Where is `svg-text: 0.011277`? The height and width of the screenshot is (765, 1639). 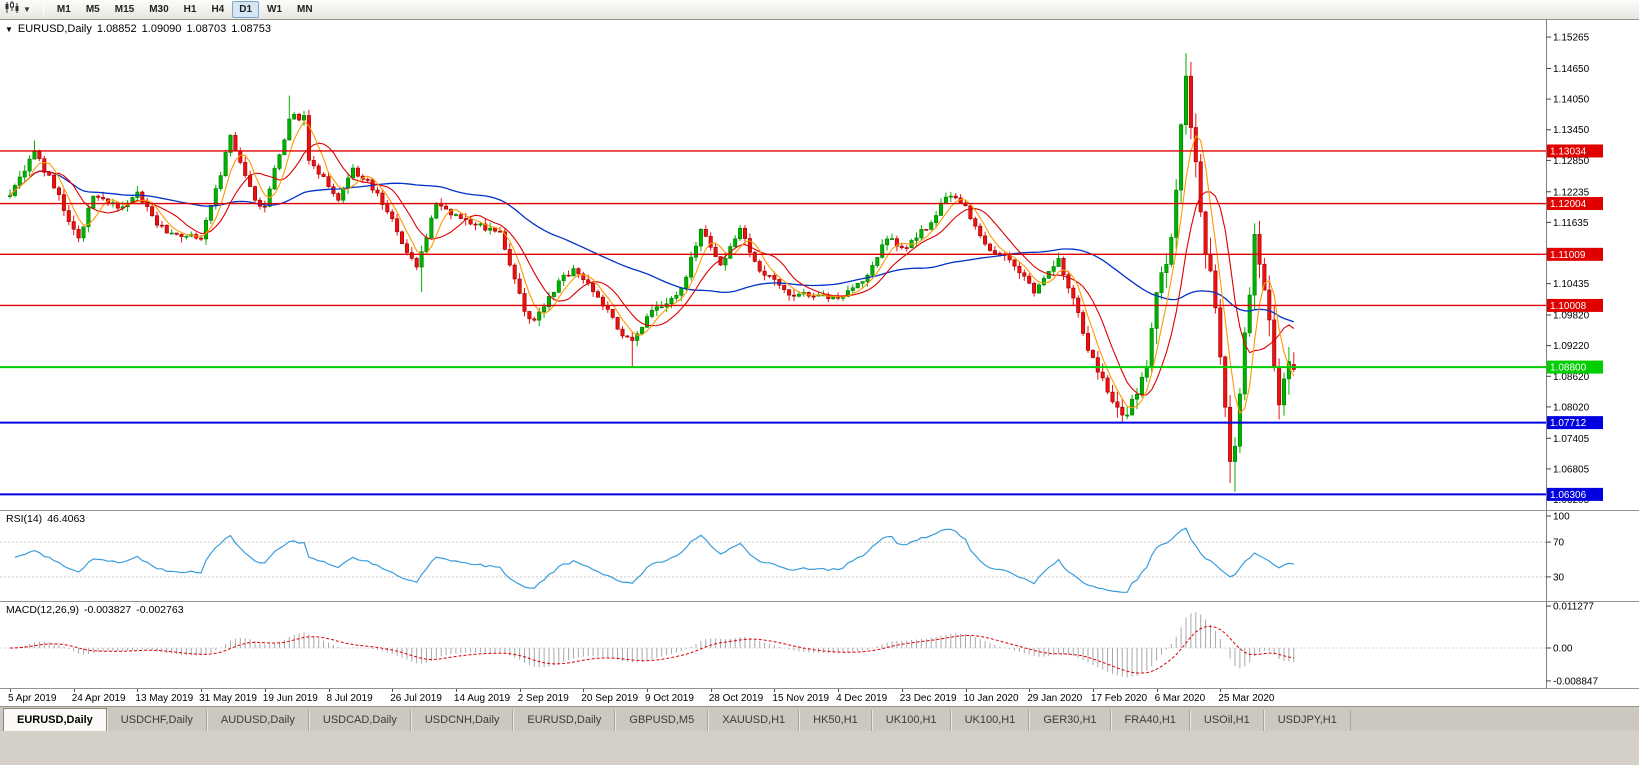
svg-text: 0.011277 is located at coordinates (1573, 607).